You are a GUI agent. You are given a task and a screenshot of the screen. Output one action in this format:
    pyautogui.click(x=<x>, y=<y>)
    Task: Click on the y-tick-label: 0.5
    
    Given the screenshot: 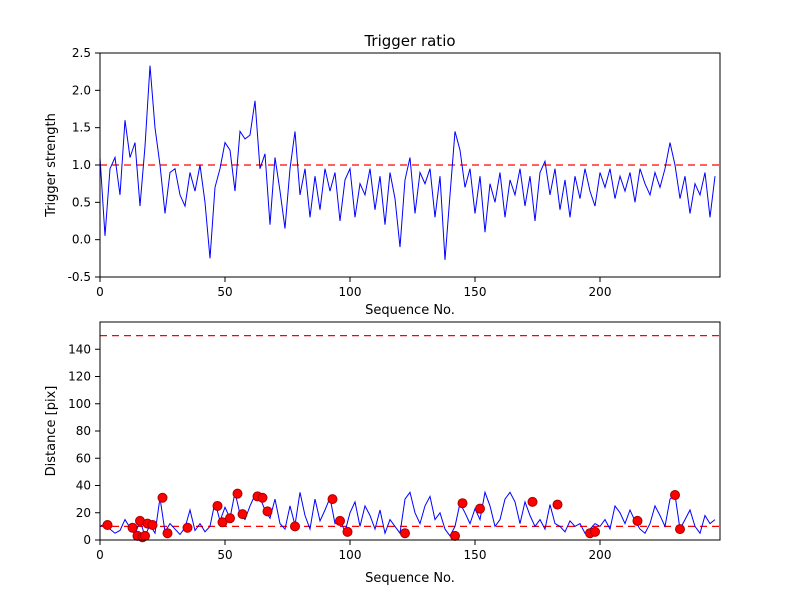 What is the action you would take?
    pyautogui.click(x=81, y=202)
    